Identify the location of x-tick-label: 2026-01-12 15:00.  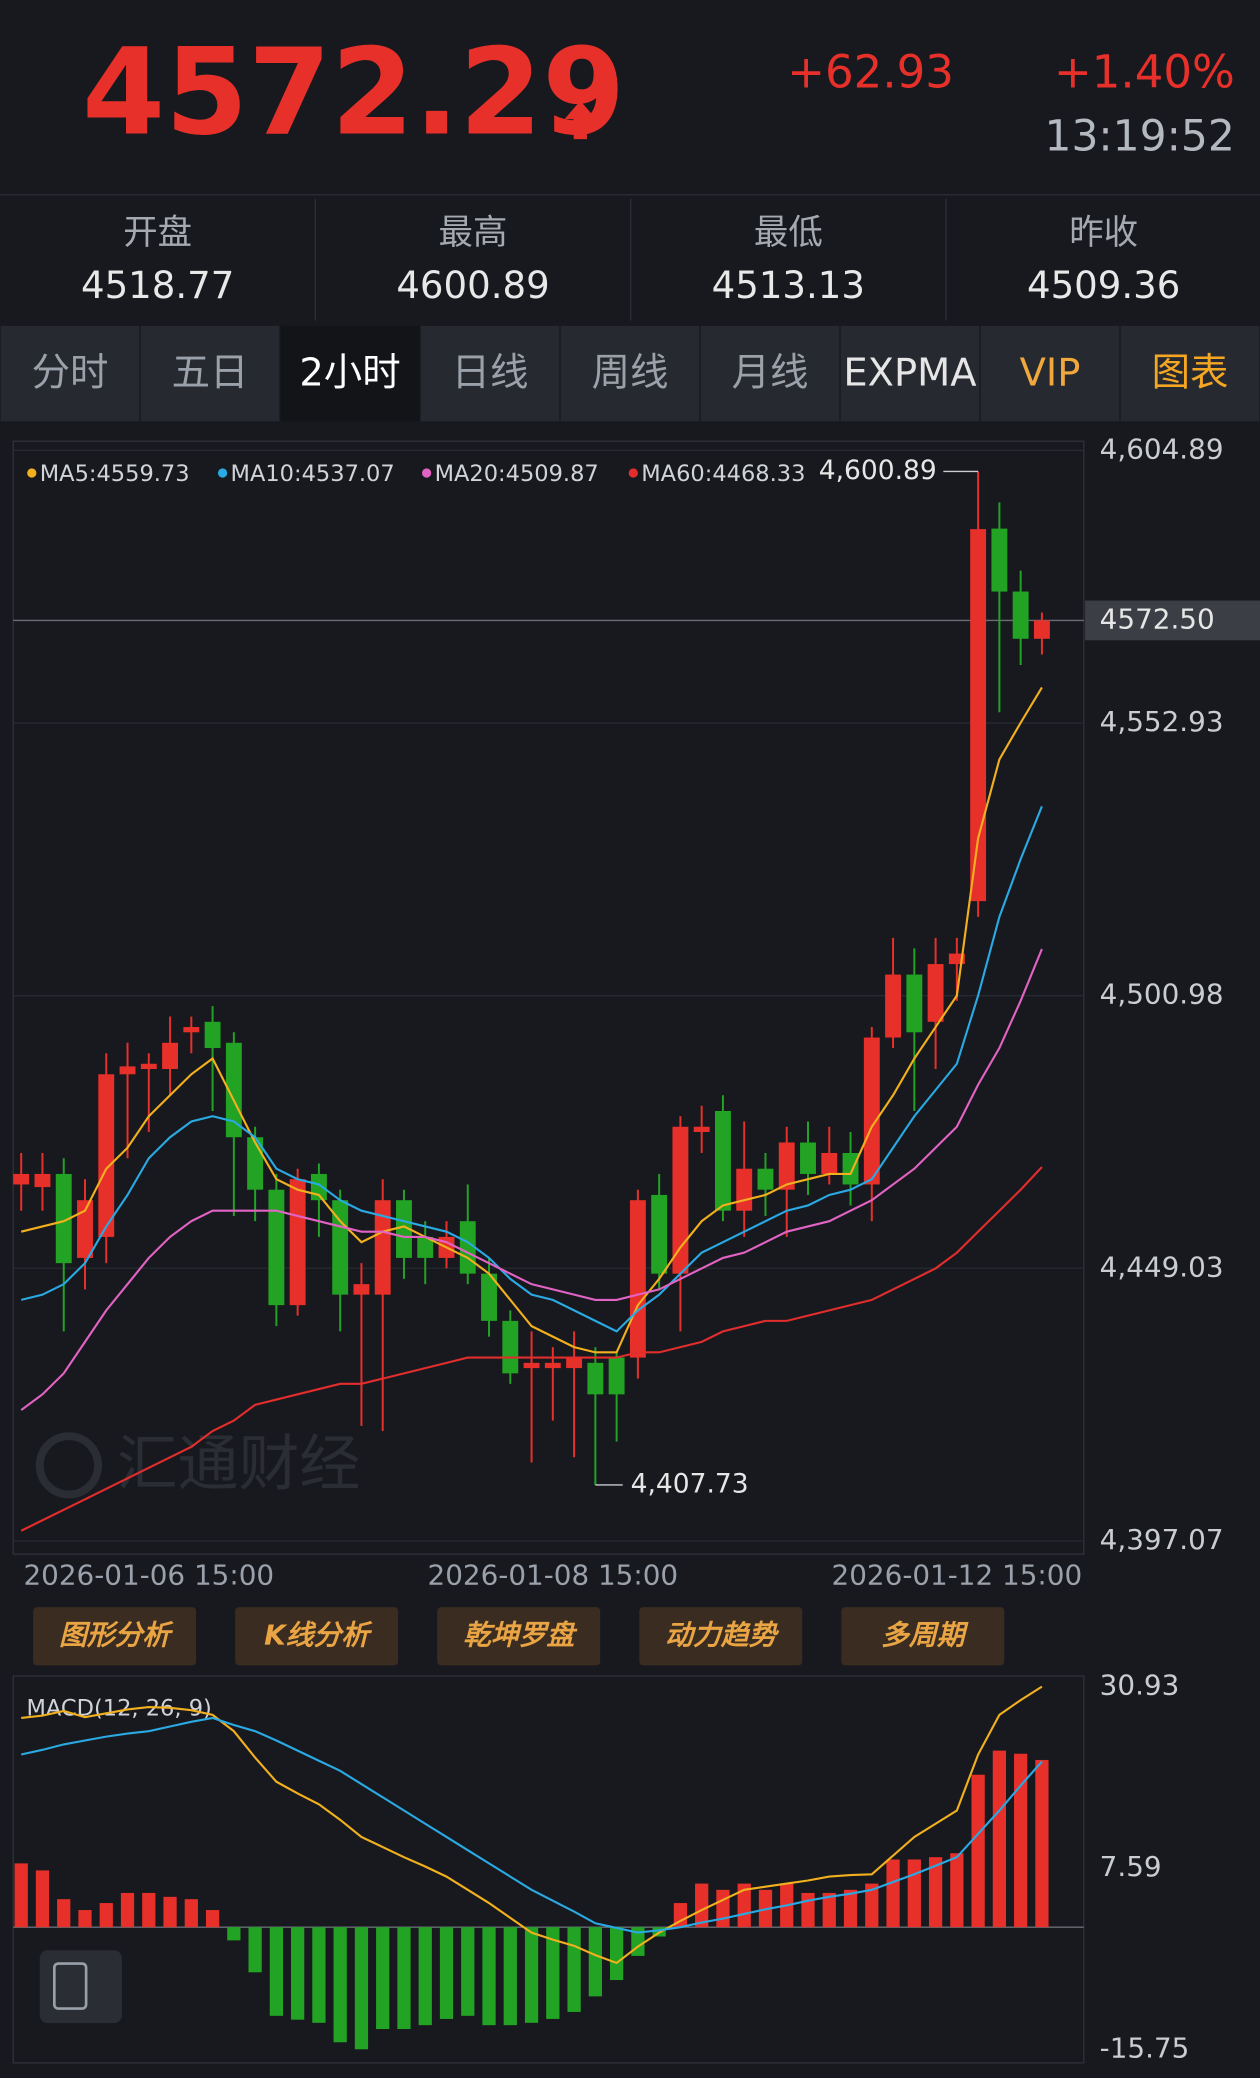
(957, 1575).